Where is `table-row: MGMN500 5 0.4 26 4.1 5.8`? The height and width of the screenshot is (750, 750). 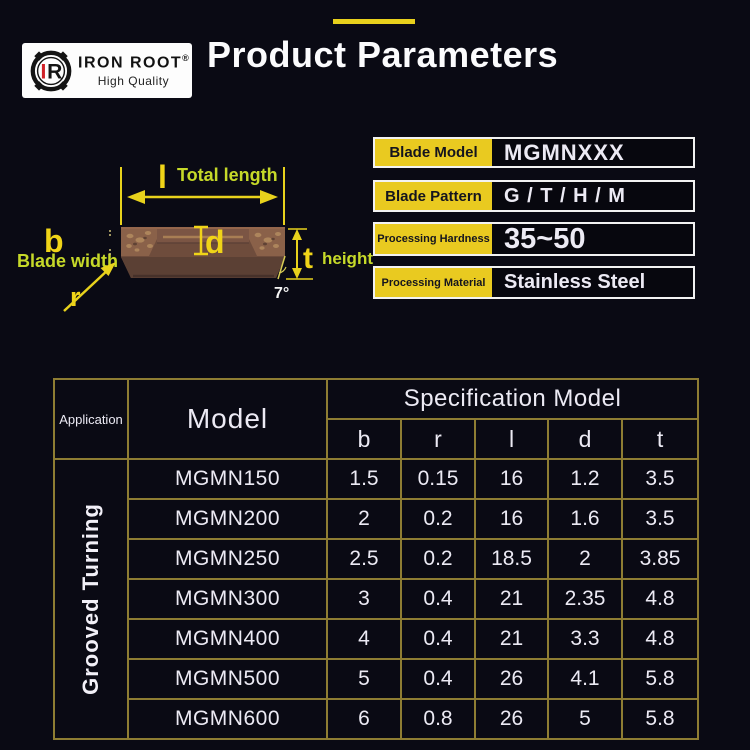
table-row: MGMN500 5 0.4 26 4.1 5.8 is located at coordinates (377, 679).